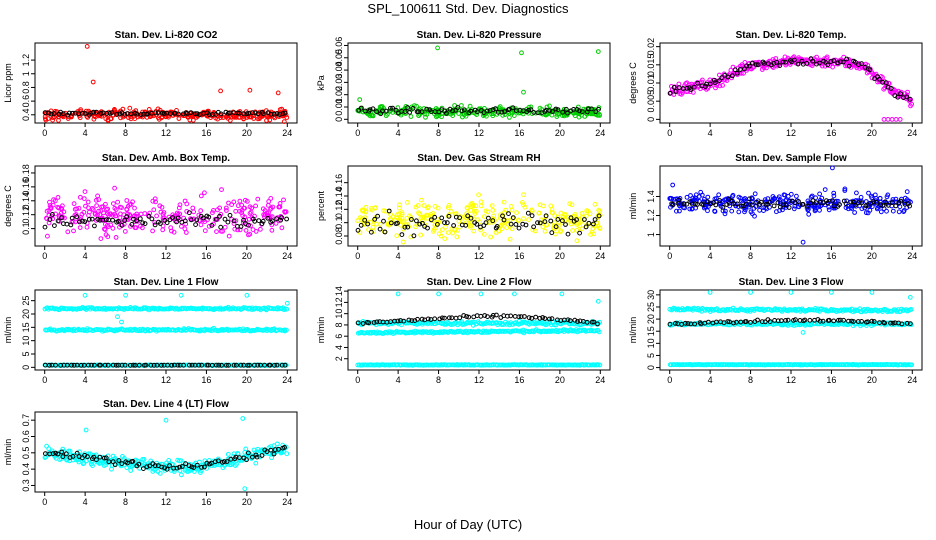 This screenshot has height=540, width=936. Describe the element at coordinates (339, 83) in the screenshot. I see `y-tick-label: 0.03` at that location.